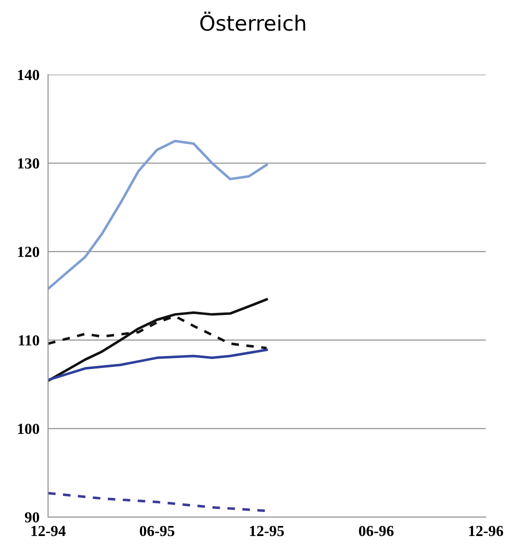  What do you see at coordinates (48, 531) in the screenshot?
I see `x-tick-label: 12-94` at bounding box center [48, 531].